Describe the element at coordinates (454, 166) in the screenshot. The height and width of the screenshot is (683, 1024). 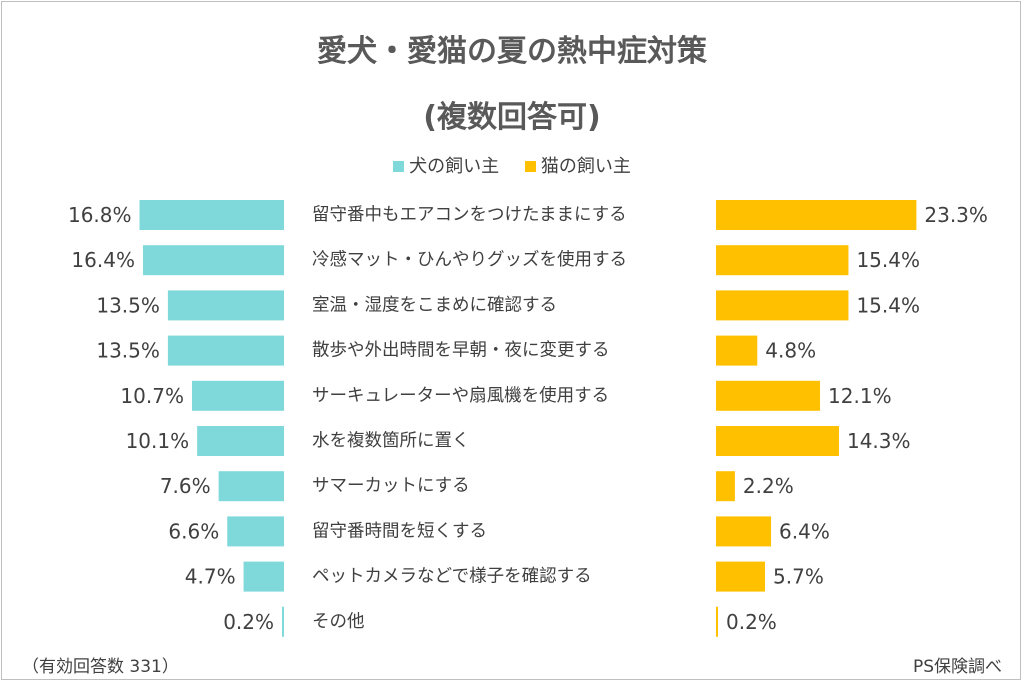
I see `legend-label-dog: 犬の飼い主` at that location.